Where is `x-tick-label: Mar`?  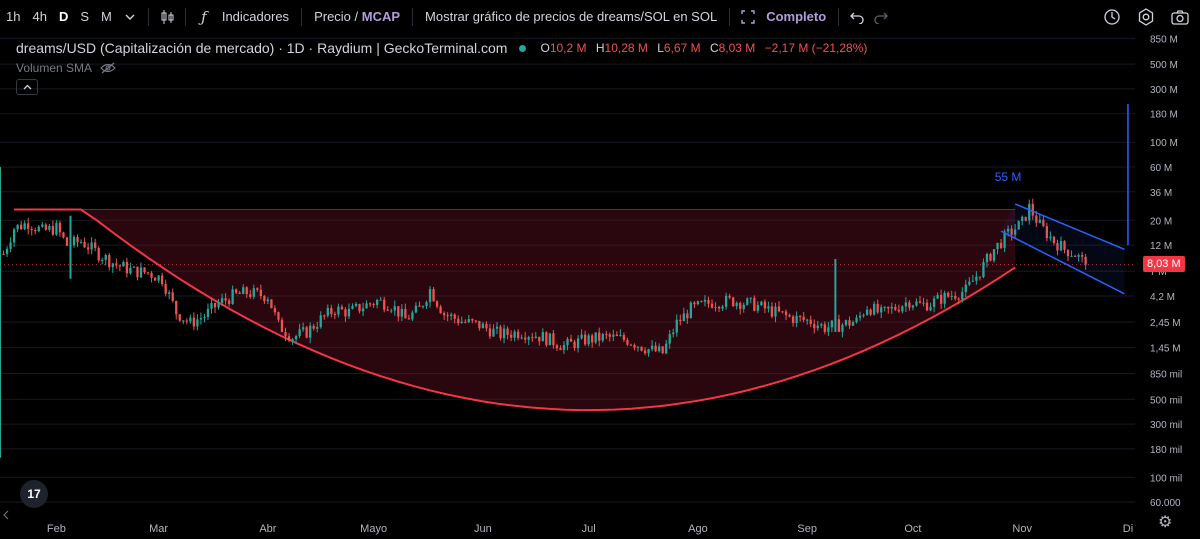 x-tick-label: Mar is located at coordinates (158, 529).